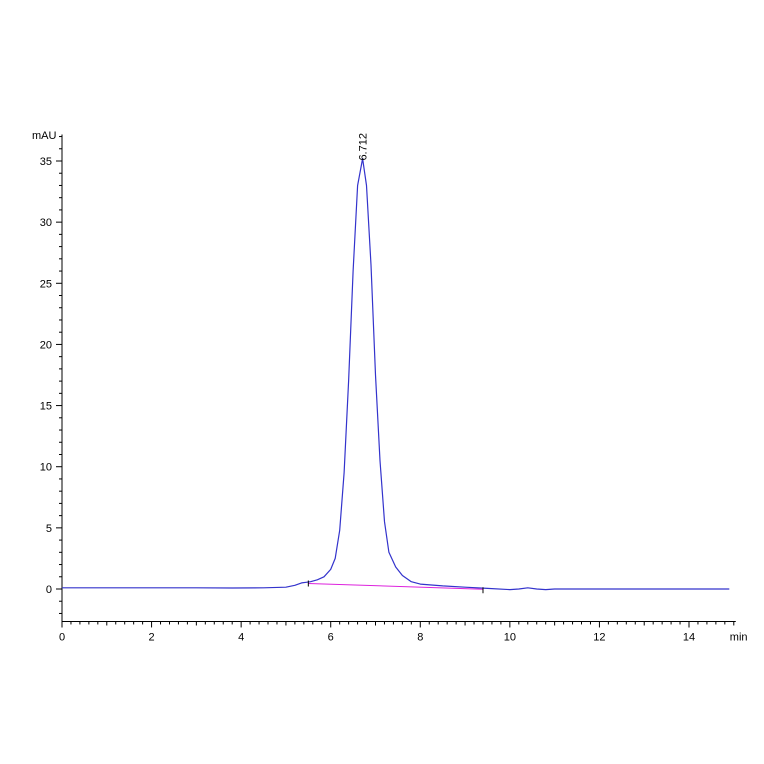 The width and height of the screenshot is (764, 764). What do you see at coordinates (739, 637) in the screenshot?
I see `x-axis-title: min` at bounding box center [739, 637].